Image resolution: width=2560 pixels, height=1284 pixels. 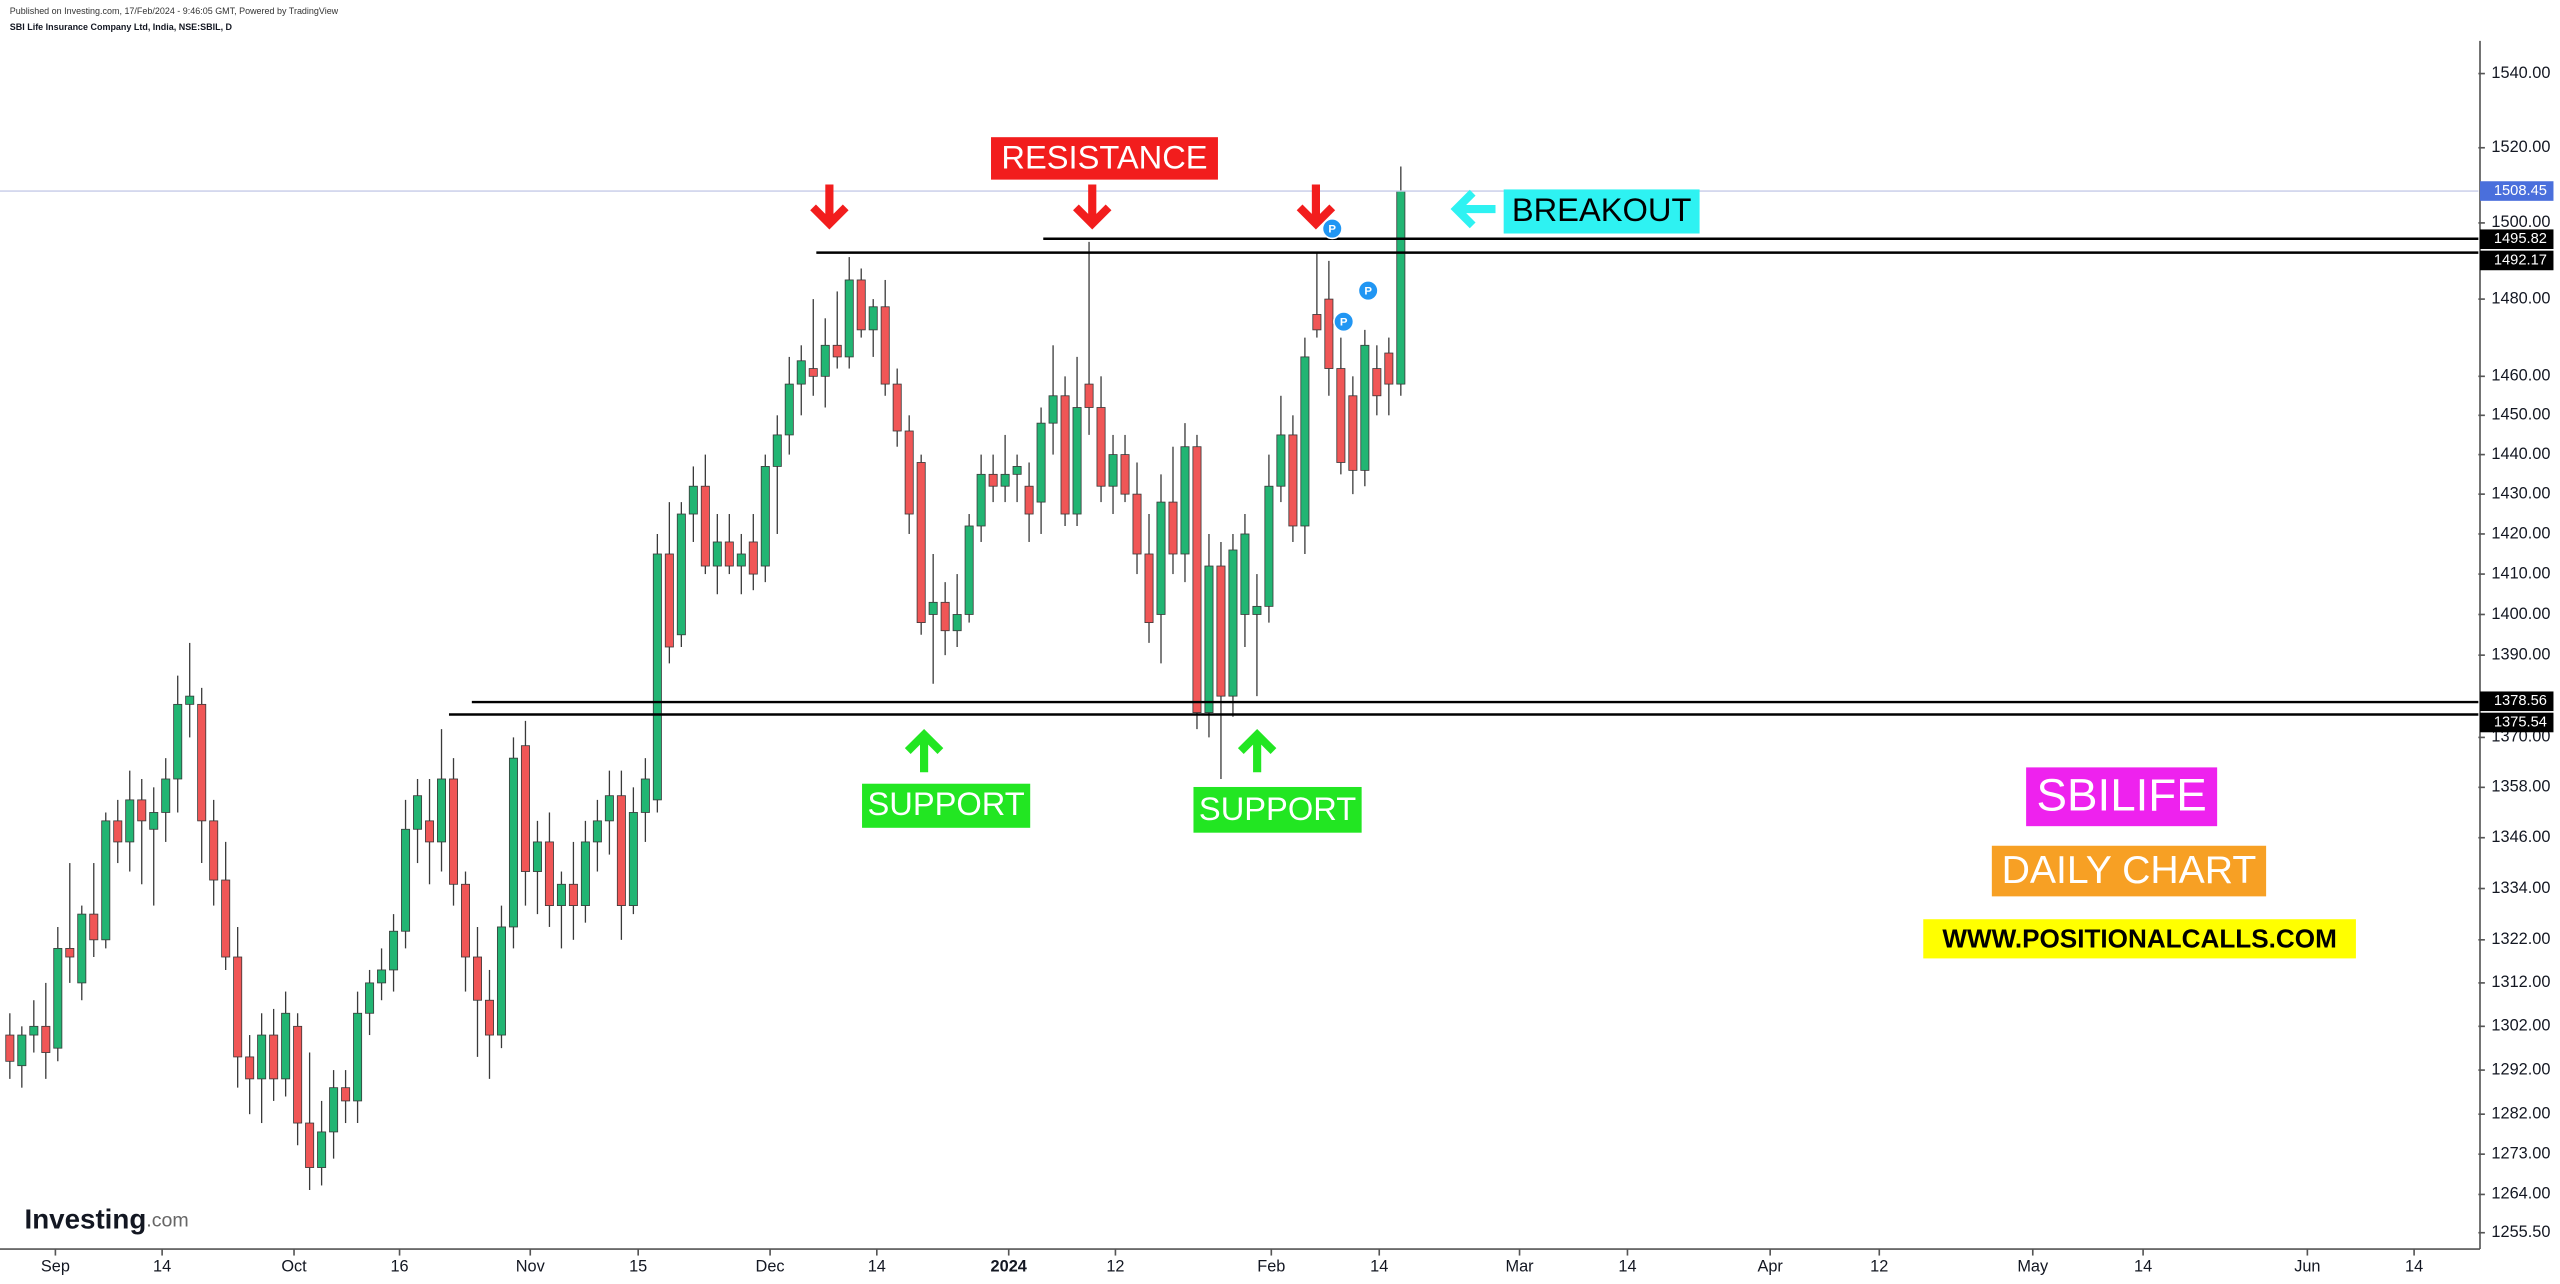 What do you see at coordinates (85, 1219) in the screenshot?
I see `logo-name: Investing` at bounding box center [85, 1219].